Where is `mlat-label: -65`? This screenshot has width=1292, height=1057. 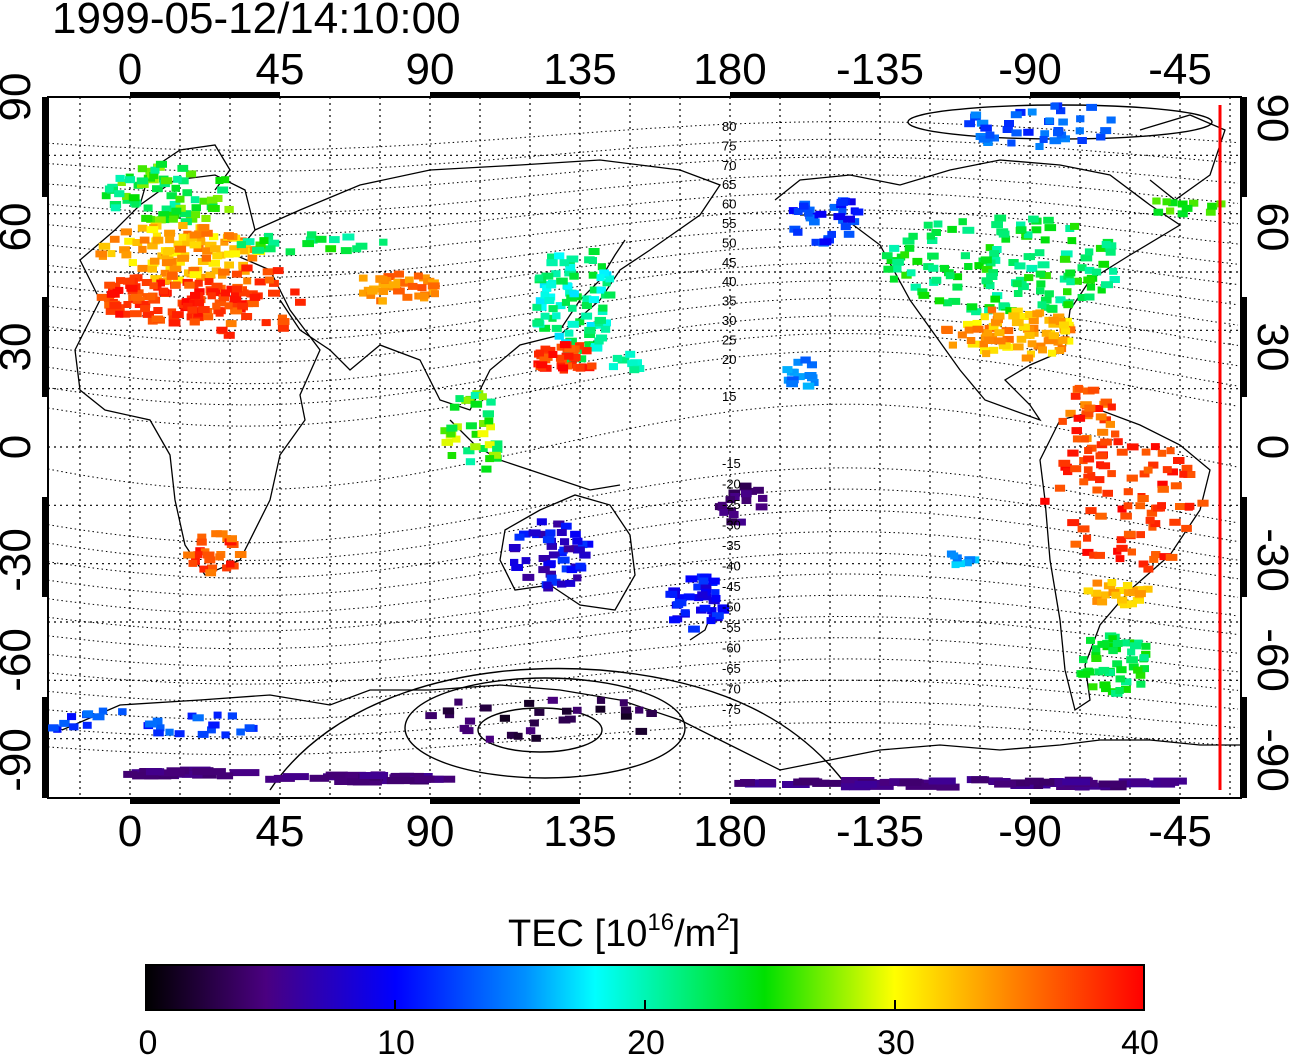
mlat-label: -65 is located at coordinates (731, 668).